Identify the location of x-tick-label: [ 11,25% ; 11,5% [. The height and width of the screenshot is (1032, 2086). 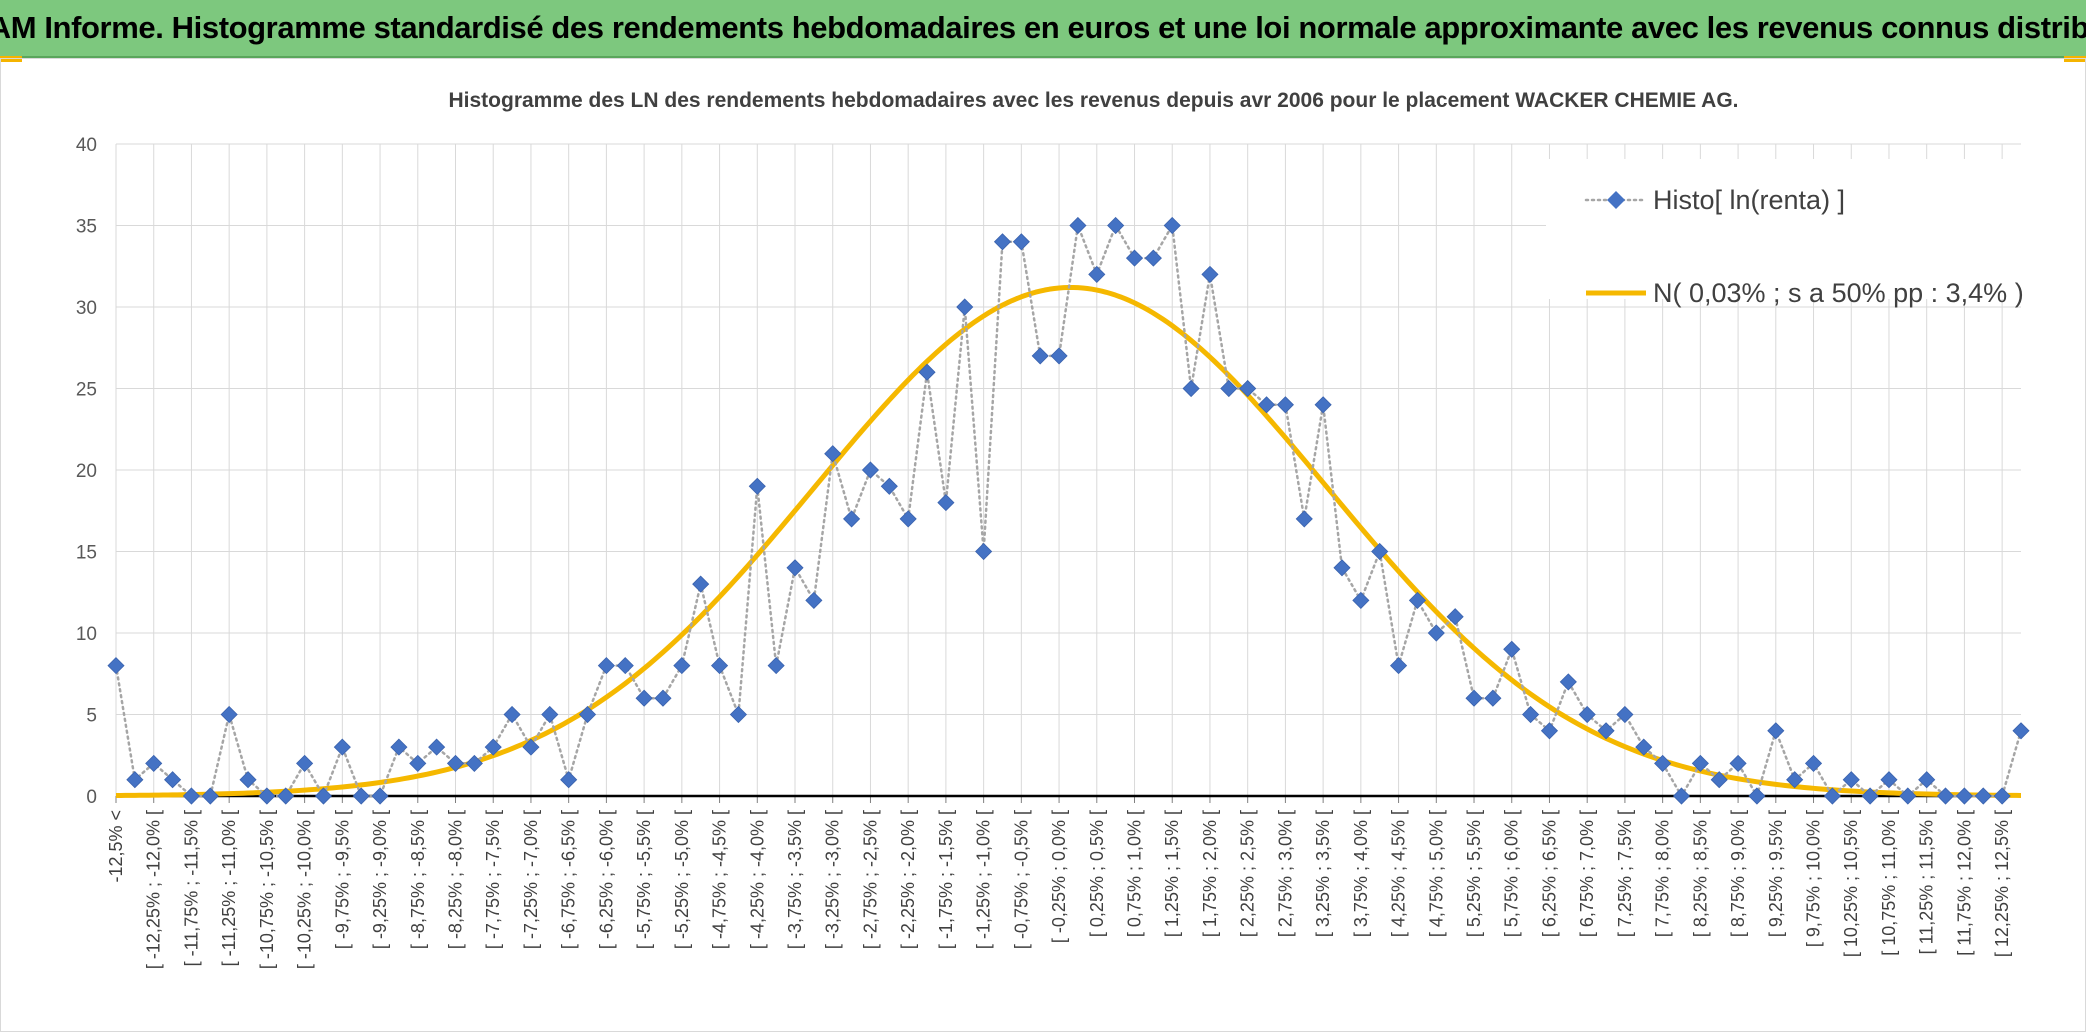
(1927, 882).